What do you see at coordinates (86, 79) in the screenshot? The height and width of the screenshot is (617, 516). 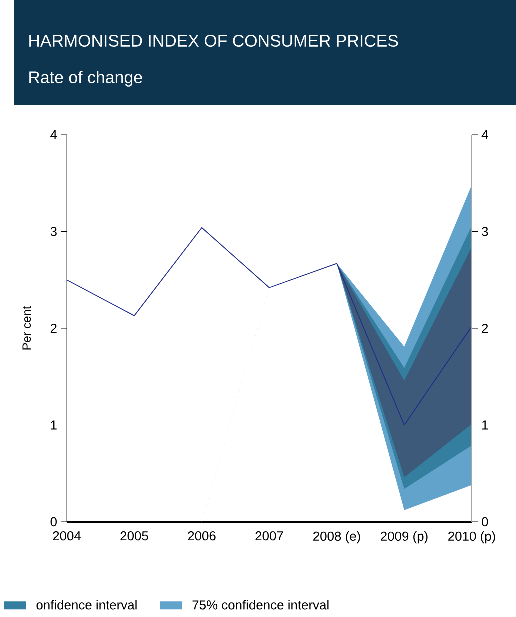 I see `chart-subtitle: Rate of change` at bounding box center [86, 79].